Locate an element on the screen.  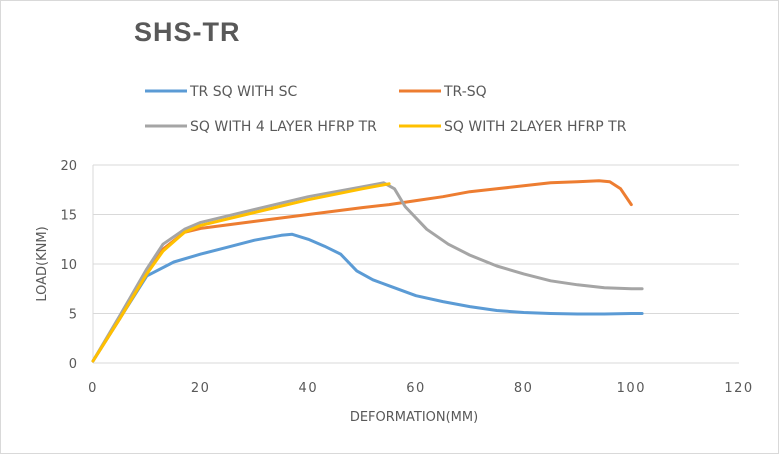
chart-title: SHS-TR is located at coordinates (187, 32).